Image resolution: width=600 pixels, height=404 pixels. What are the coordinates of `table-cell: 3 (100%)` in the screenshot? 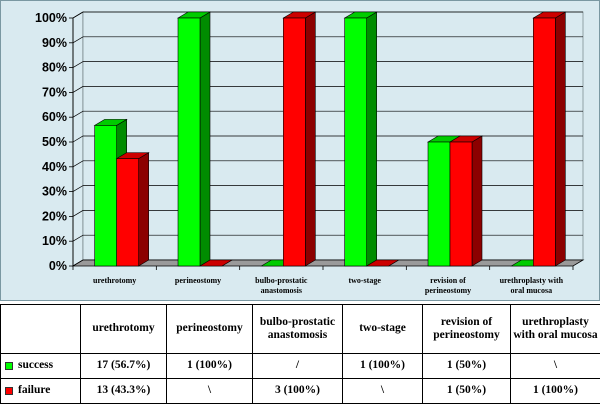 It's located at (297, 390).